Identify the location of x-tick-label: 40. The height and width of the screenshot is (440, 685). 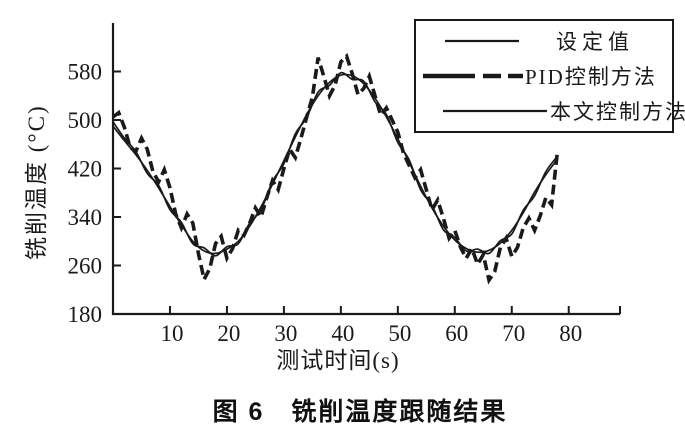
(342, 333).